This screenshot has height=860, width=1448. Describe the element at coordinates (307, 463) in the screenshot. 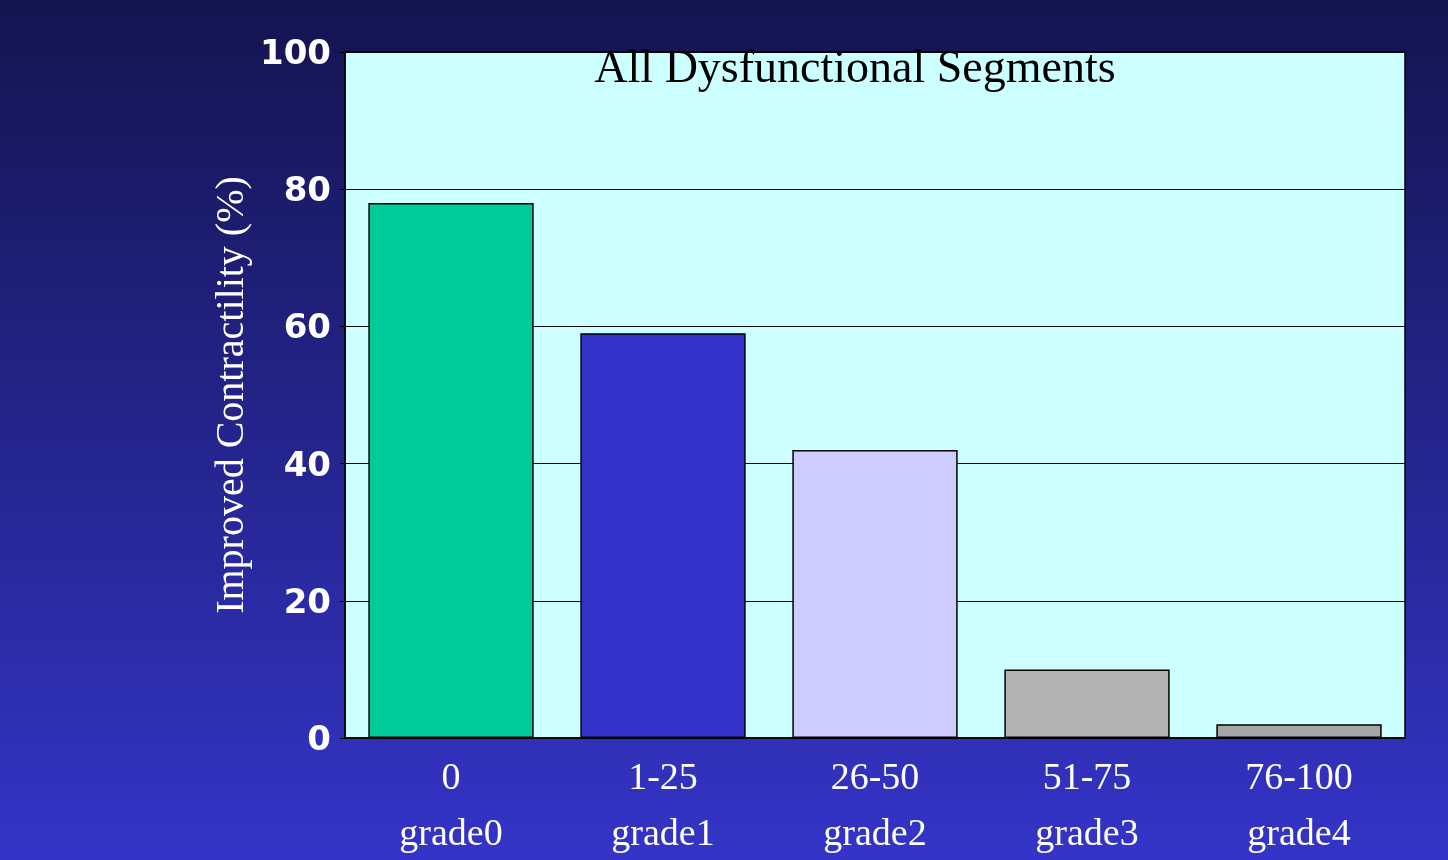

I see `y-tick-label: 40` at that location.